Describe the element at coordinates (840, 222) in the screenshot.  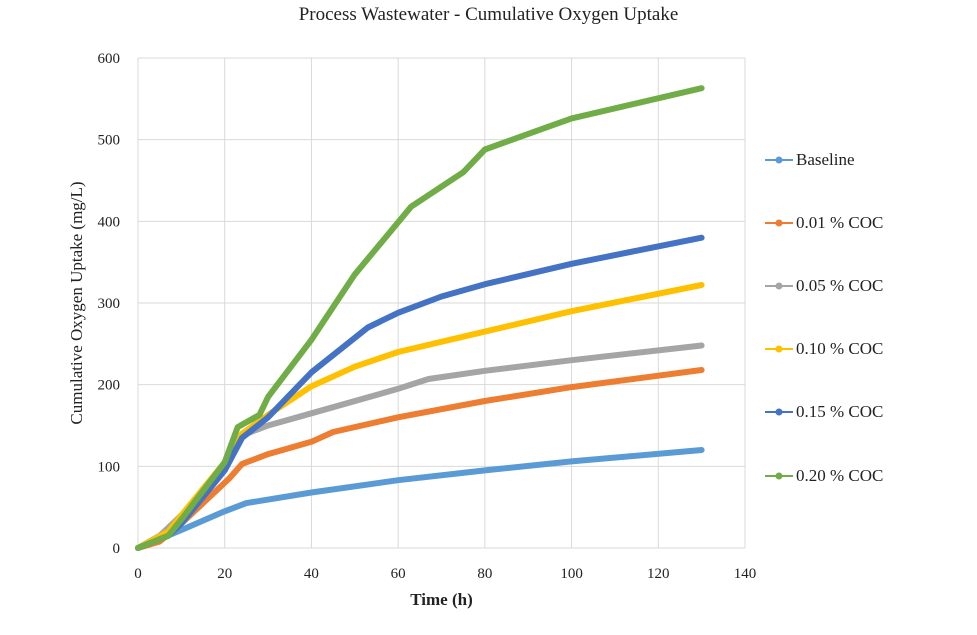
I see `legend-label: 0.01 % COC` at that location.